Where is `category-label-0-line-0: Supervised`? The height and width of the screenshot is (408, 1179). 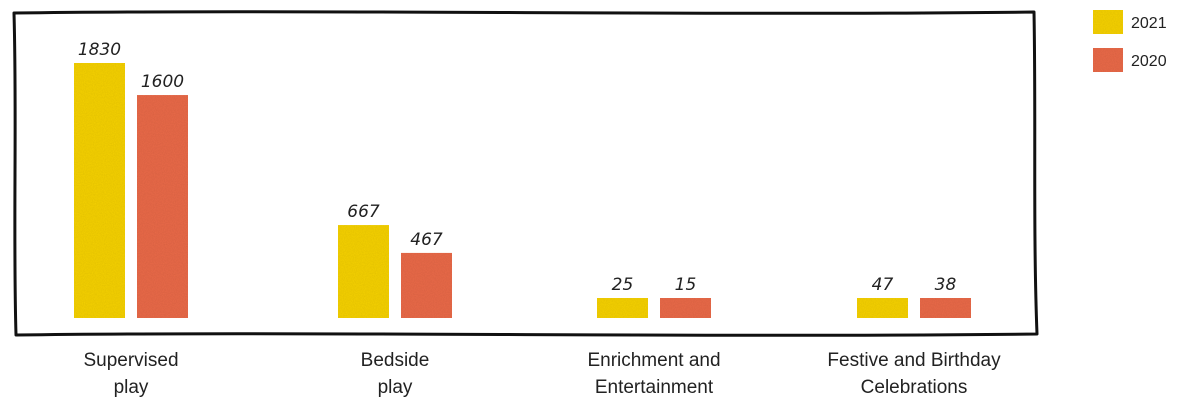
category-label-0-line-0: Supervised is located at coordinates (130, 360).